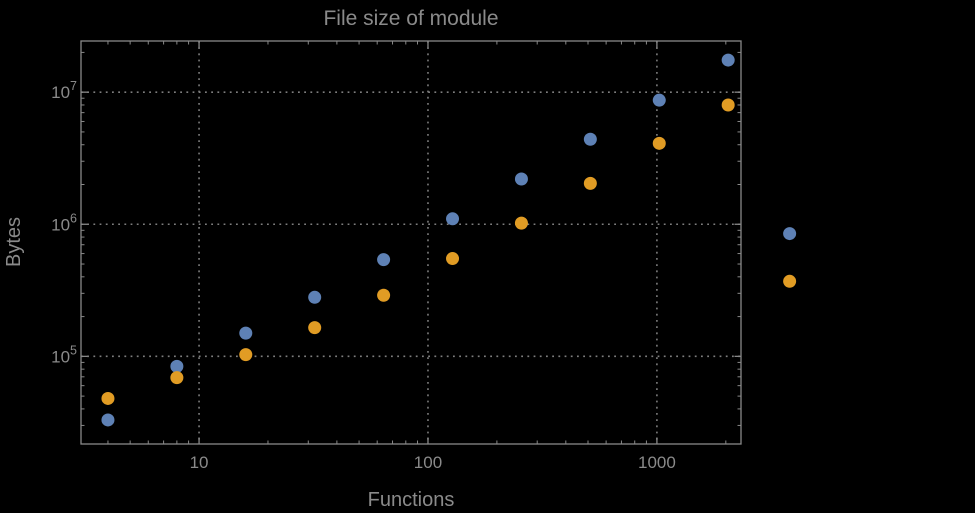 The image size is (975, 513). I want to click on y-axis-label: Bytes, so click(14, 242).